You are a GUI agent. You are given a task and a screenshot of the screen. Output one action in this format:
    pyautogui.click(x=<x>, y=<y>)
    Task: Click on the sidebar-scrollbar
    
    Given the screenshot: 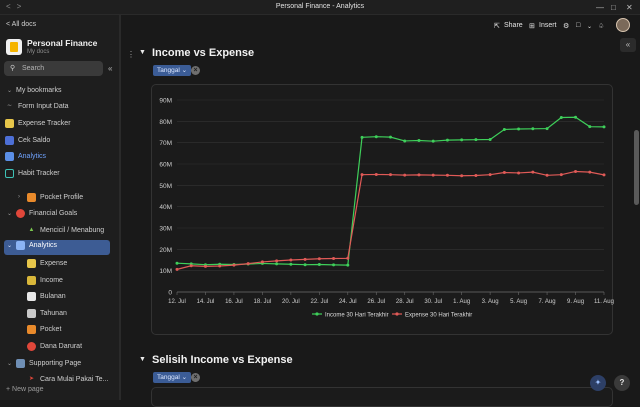 What is the action you would take?
    pyautogui.click(x=120, y=207)
    